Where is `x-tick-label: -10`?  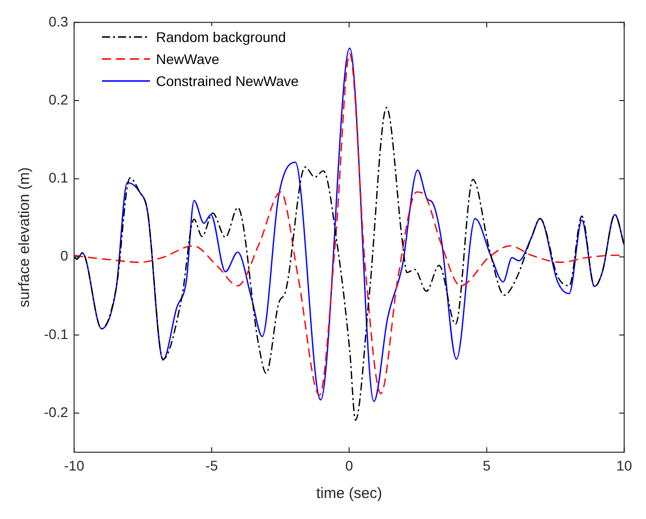
x-tick-label: -10 is located at coordinates (74, 465).